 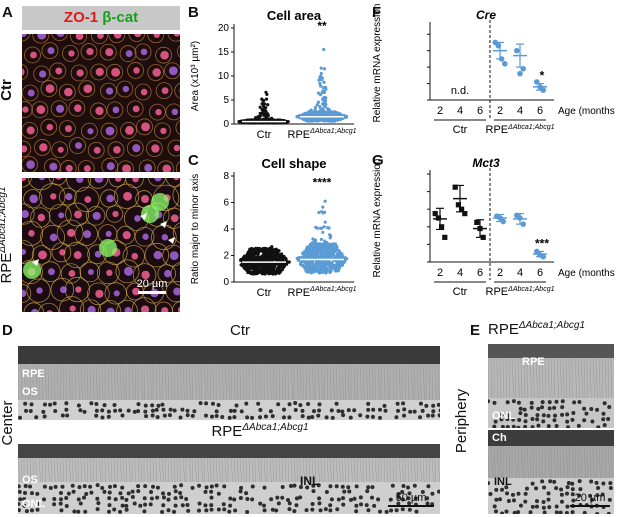 I want to click on panel-d-bottom-title: RPEΔAbca1;Abcg1, so click(x=260, y=431).